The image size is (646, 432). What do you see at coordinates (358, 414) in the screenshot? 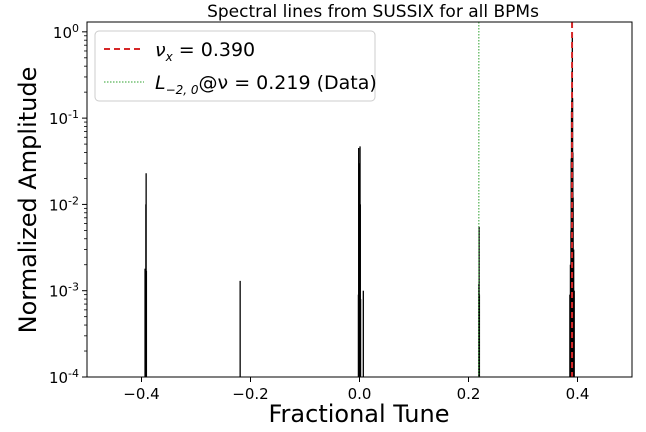
I see `x-axis-label: Fractional Tune` at bounding box center [358, 414].